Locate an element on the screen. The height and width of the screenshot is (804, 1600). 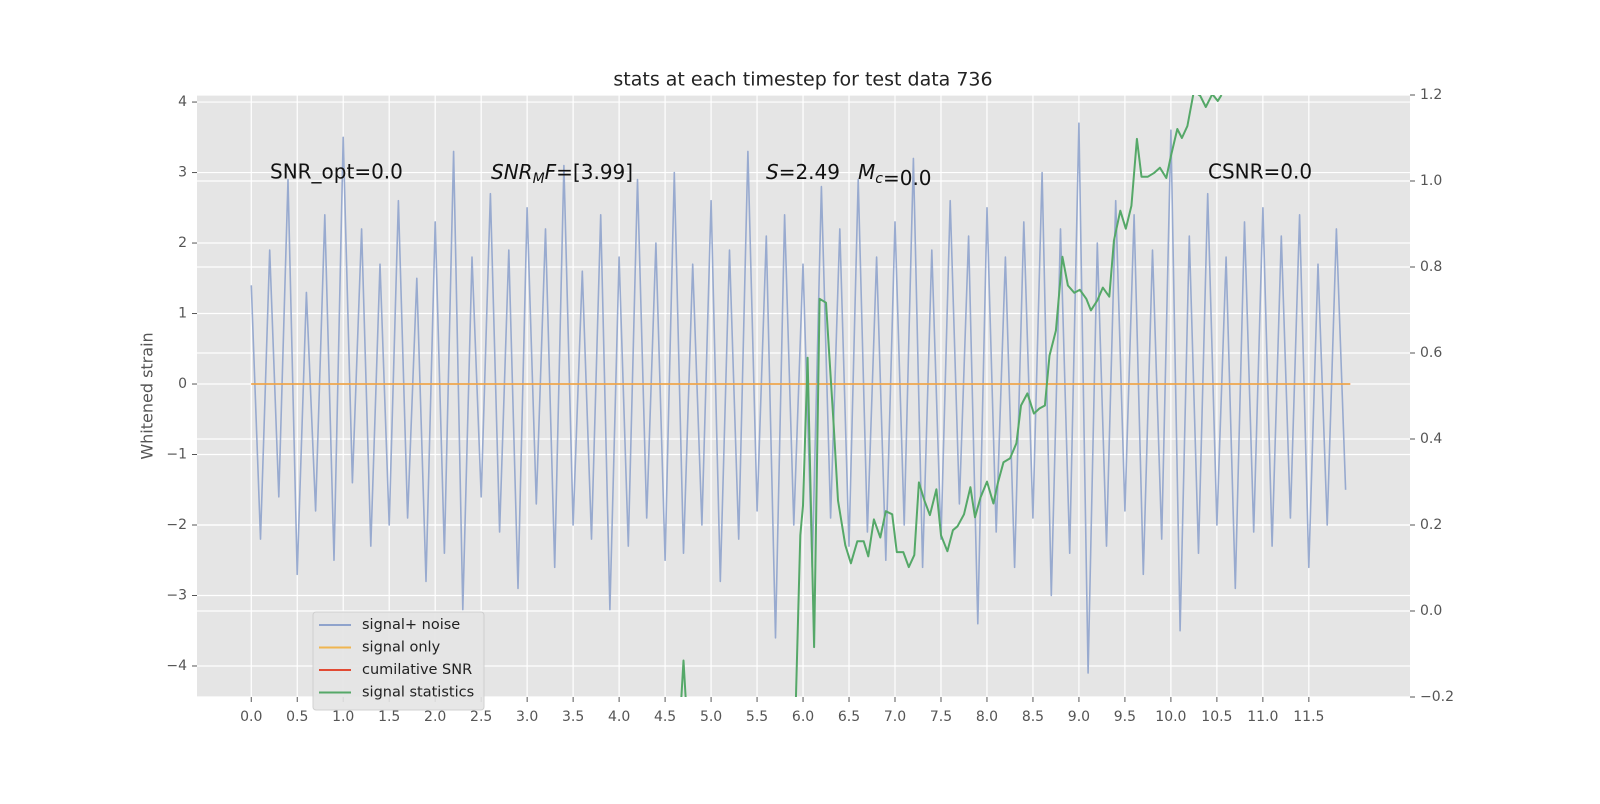
annotation: Mc=0.0 is located at coordinates (895, 175).